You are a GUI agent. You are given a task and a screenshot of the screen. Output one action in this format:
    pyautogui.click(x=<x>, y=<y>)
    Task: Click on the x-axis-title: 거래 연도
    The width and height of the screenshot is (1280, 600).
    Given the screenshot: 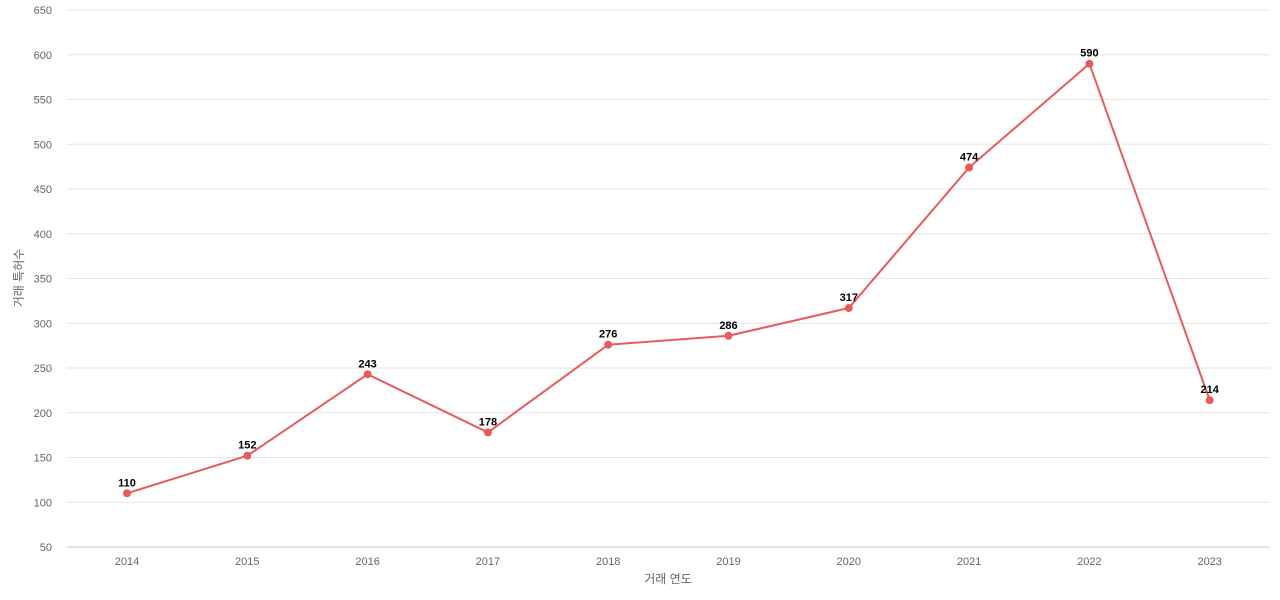 What is the action you would take?
    pyautogui.click(x=668, y=579)
    